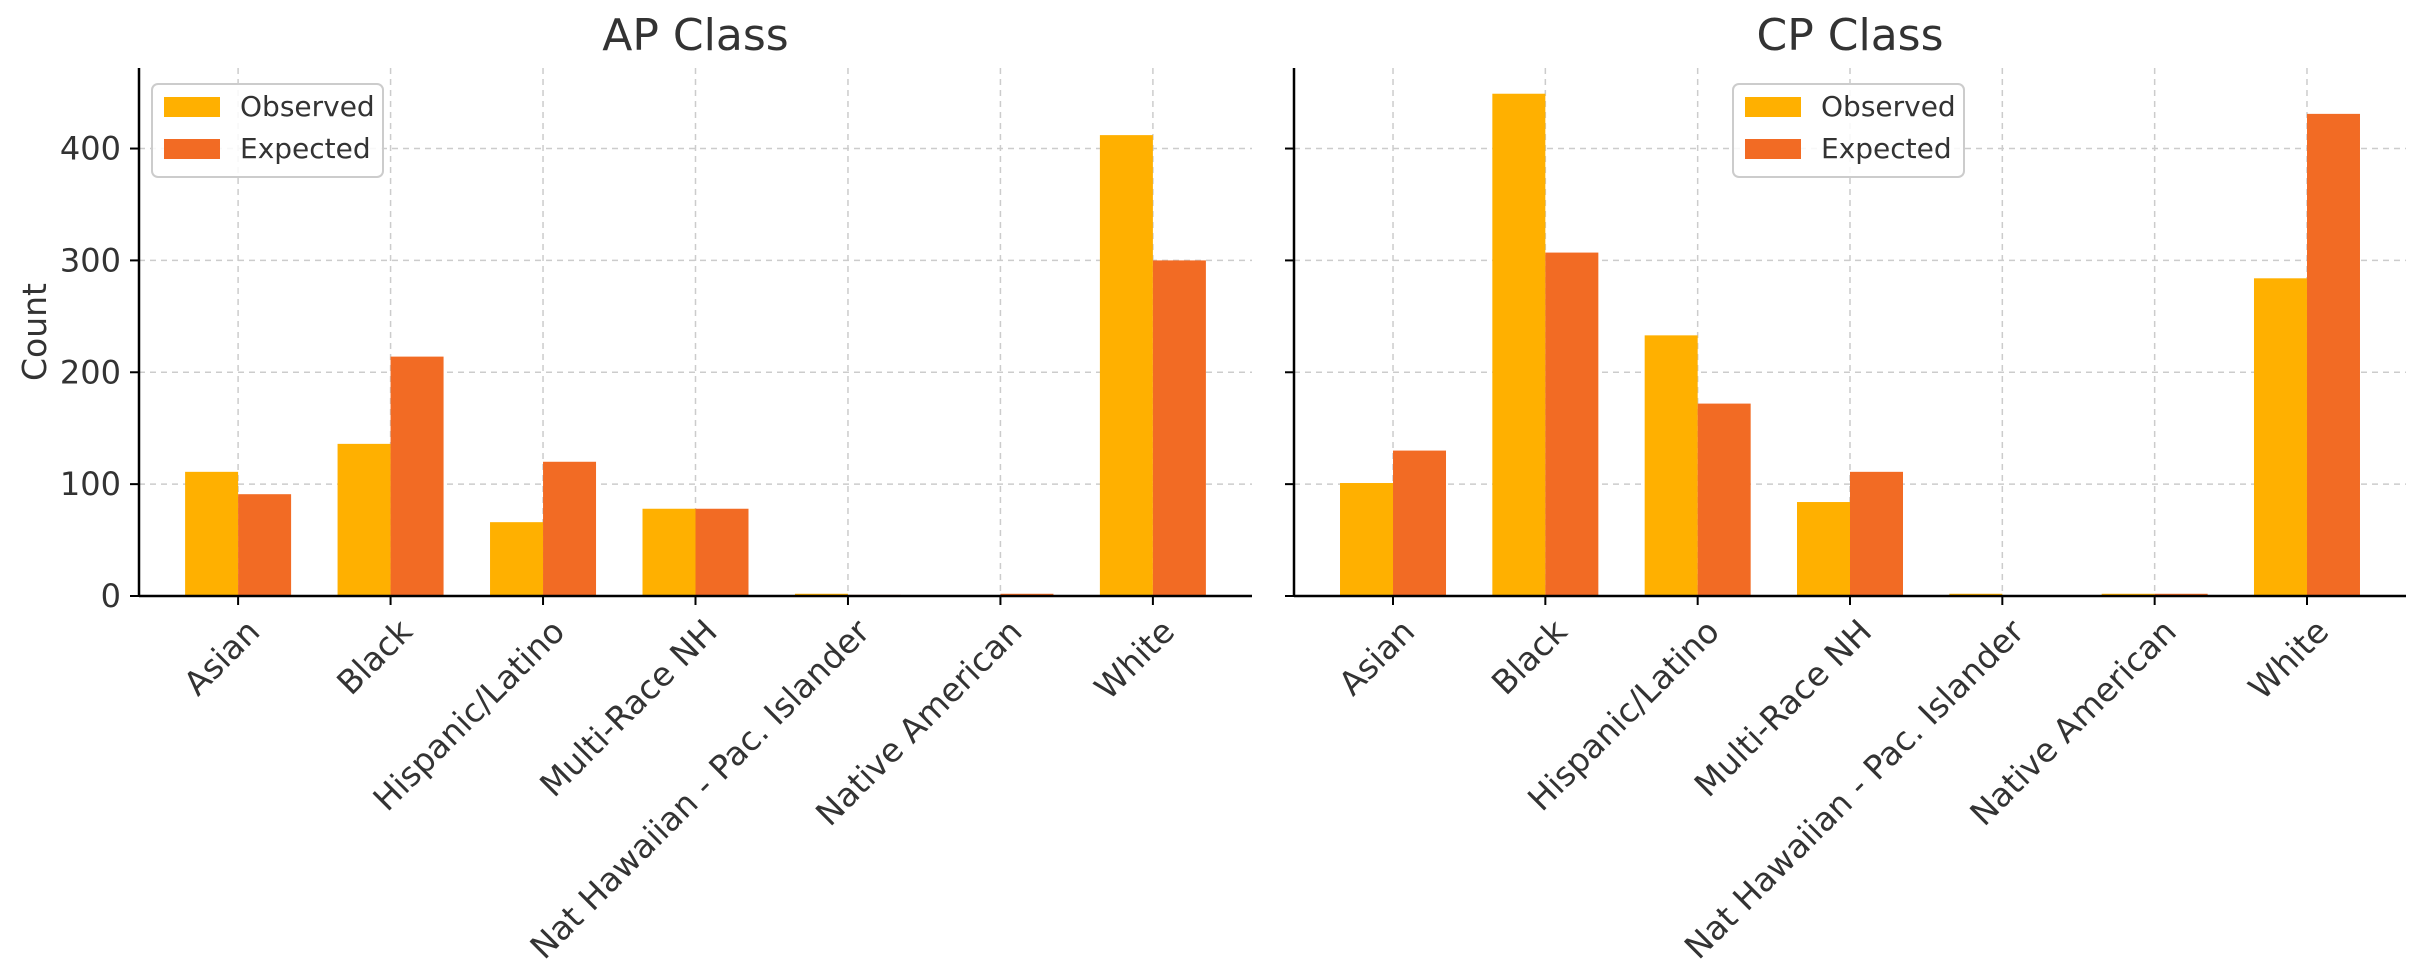 This screenshot has height=979, width=2430. Describe the element at coordinates (90, 484) in the screenshot. I see `y-tick-label: 100` at that location.